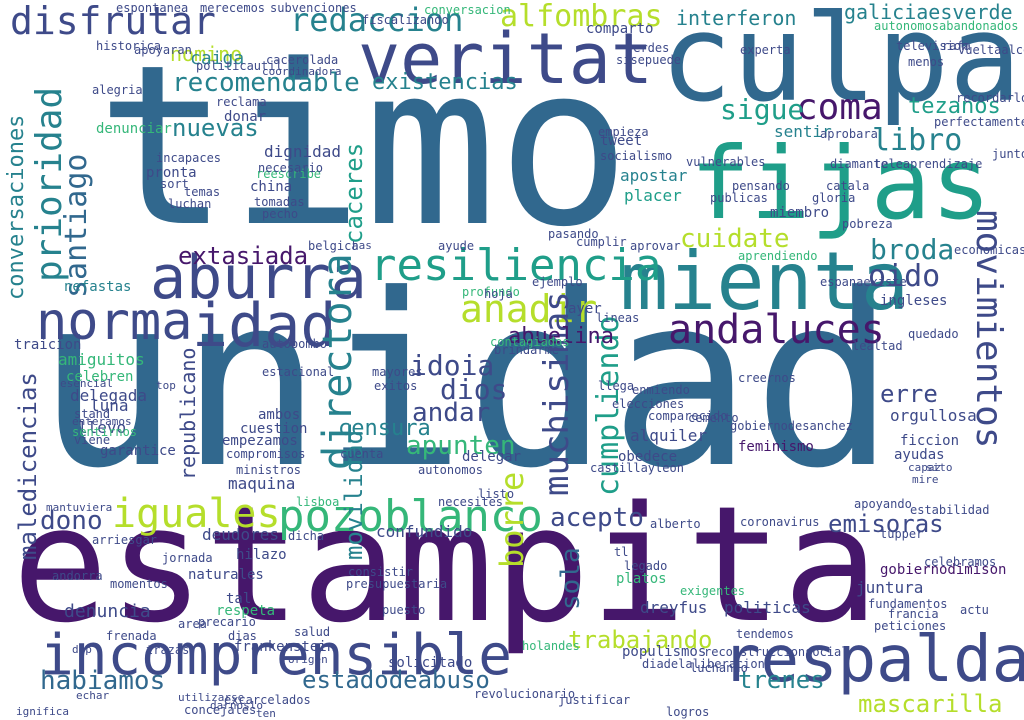 The height and width of the screenshot is (720, 1024). What do you see at coordinates (601, 242) in the screenshot?
I see `word-aprovar: cumplir` at bounding box center [601, 242].